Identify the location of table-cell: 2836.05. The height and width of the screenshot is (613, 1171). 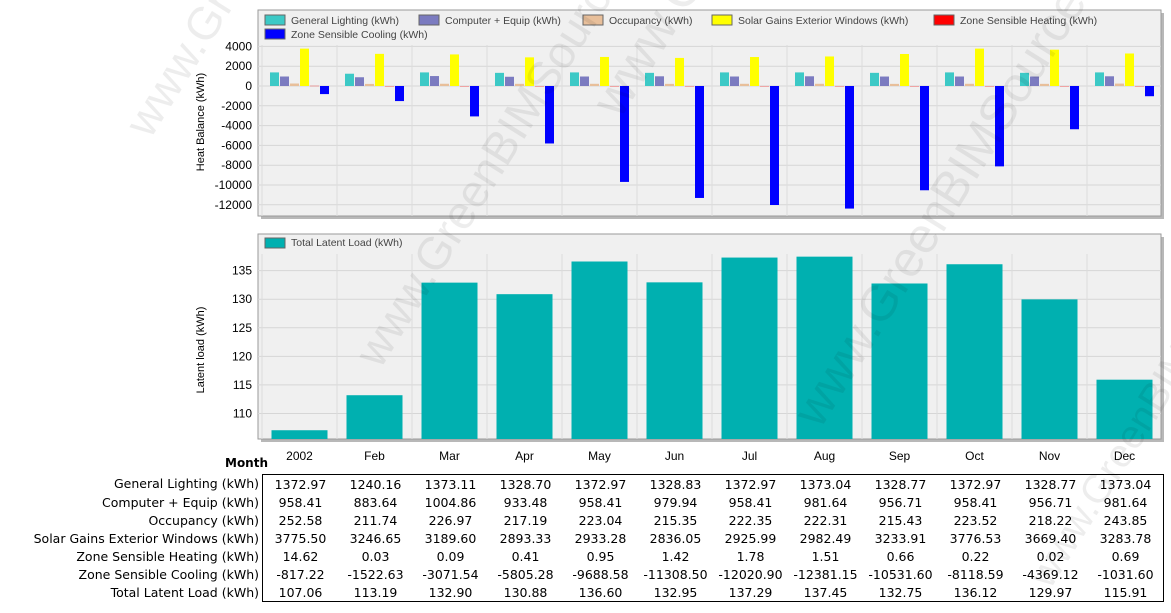
(675, 538).